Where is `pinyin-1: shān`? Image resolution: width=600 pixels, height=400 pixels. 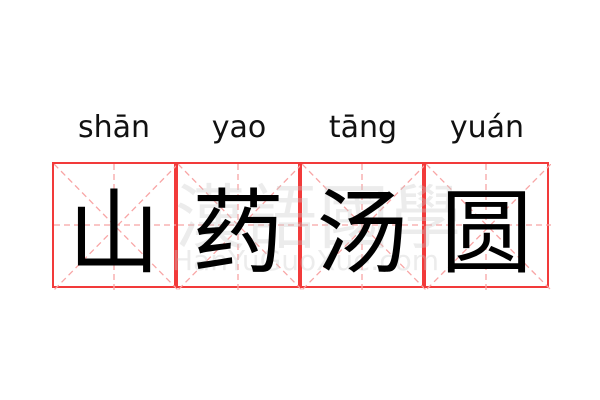 pinyin-1: shān is located at coordinates (114, 127).